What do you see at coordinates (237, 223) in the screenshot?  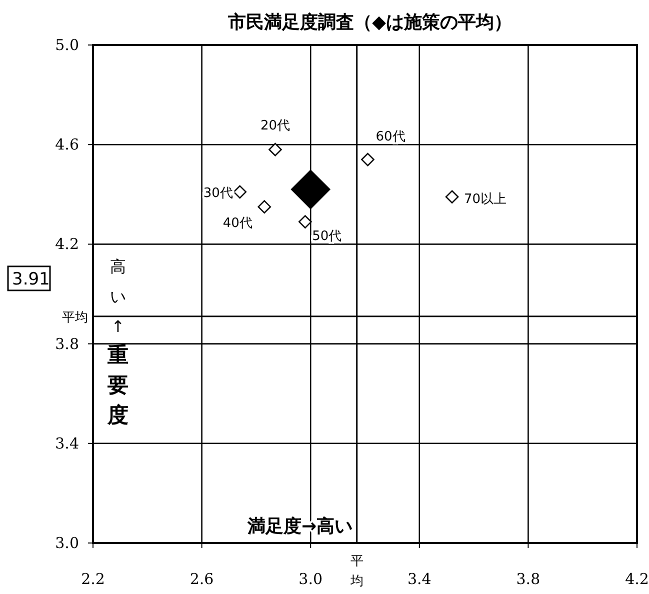 I see `series-label: 40代` at bounding box center [237, 223].